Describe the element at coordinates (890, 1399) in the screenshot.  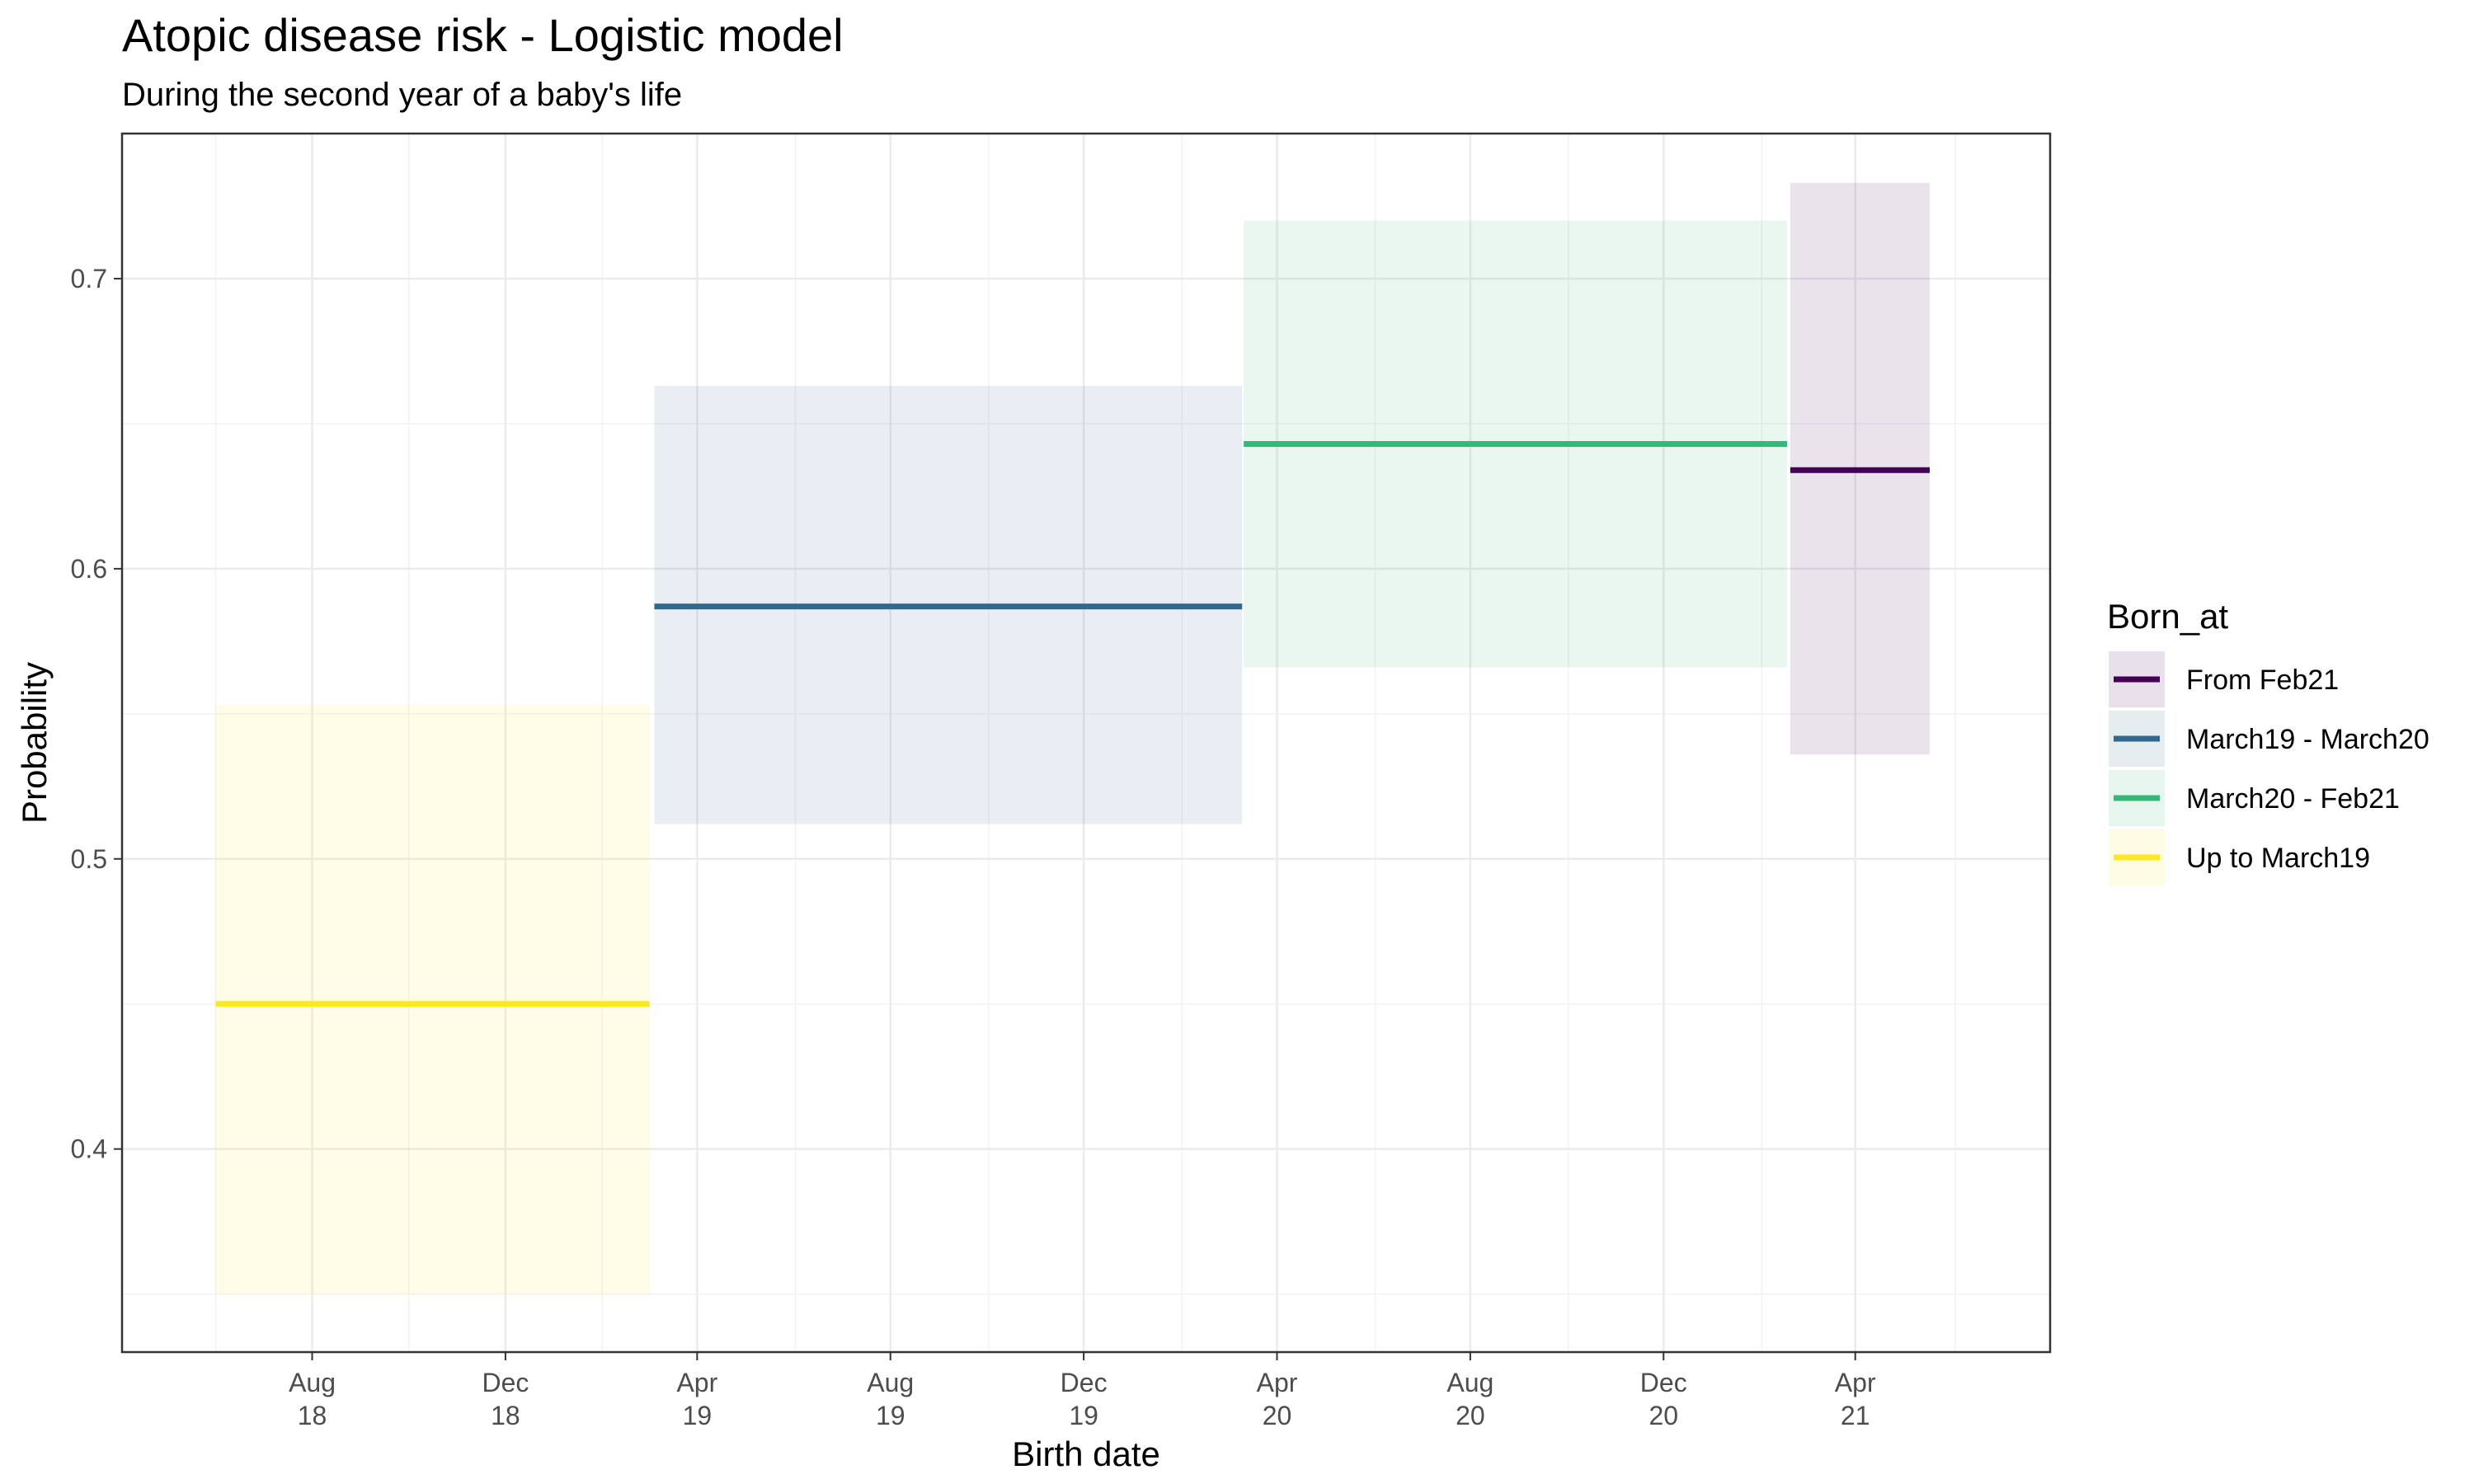
I see `x-tick-label: Aug 19` at that location.